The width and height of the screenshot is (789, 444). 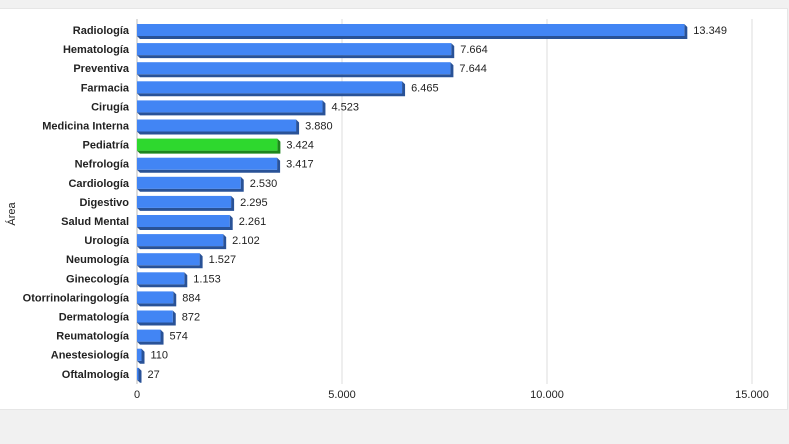 I want to click on value-label: 884, so click(x=191, y=298).